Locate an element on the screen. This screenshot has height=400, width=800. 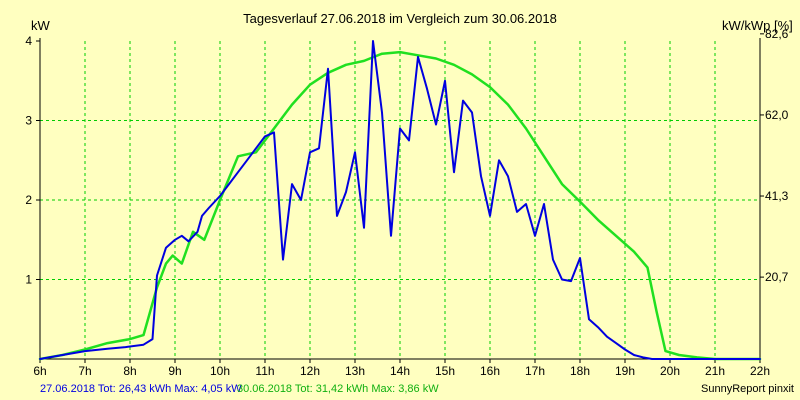
x-tick-label: 11h is located at coordinates (264, 371).